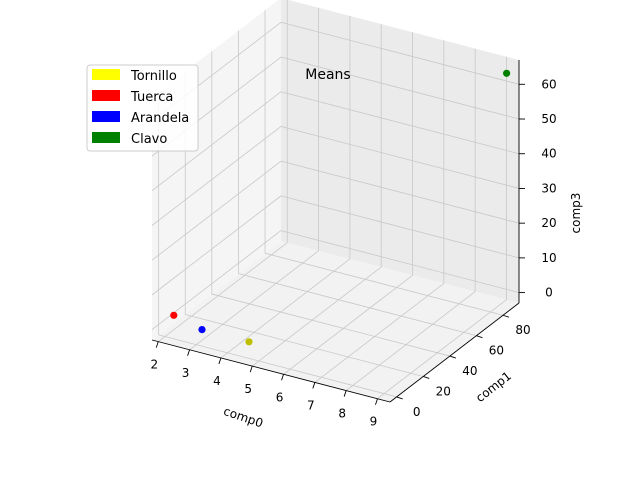 Image resolution: width=640 pixels, height=480 pixels. What do you see at coordinates (248, 389) in the screenshot?
I see `x-tick-label: 5` at bounding box center [248, 389].